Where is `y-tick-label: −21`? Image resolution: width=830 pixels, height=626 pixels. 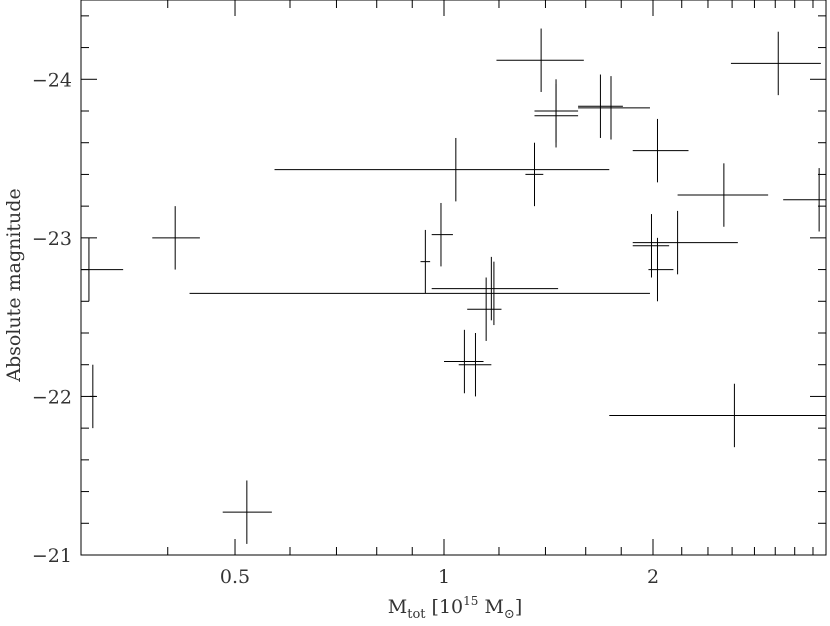
y-tick-label: −21 is located at coordinates (52, 556).